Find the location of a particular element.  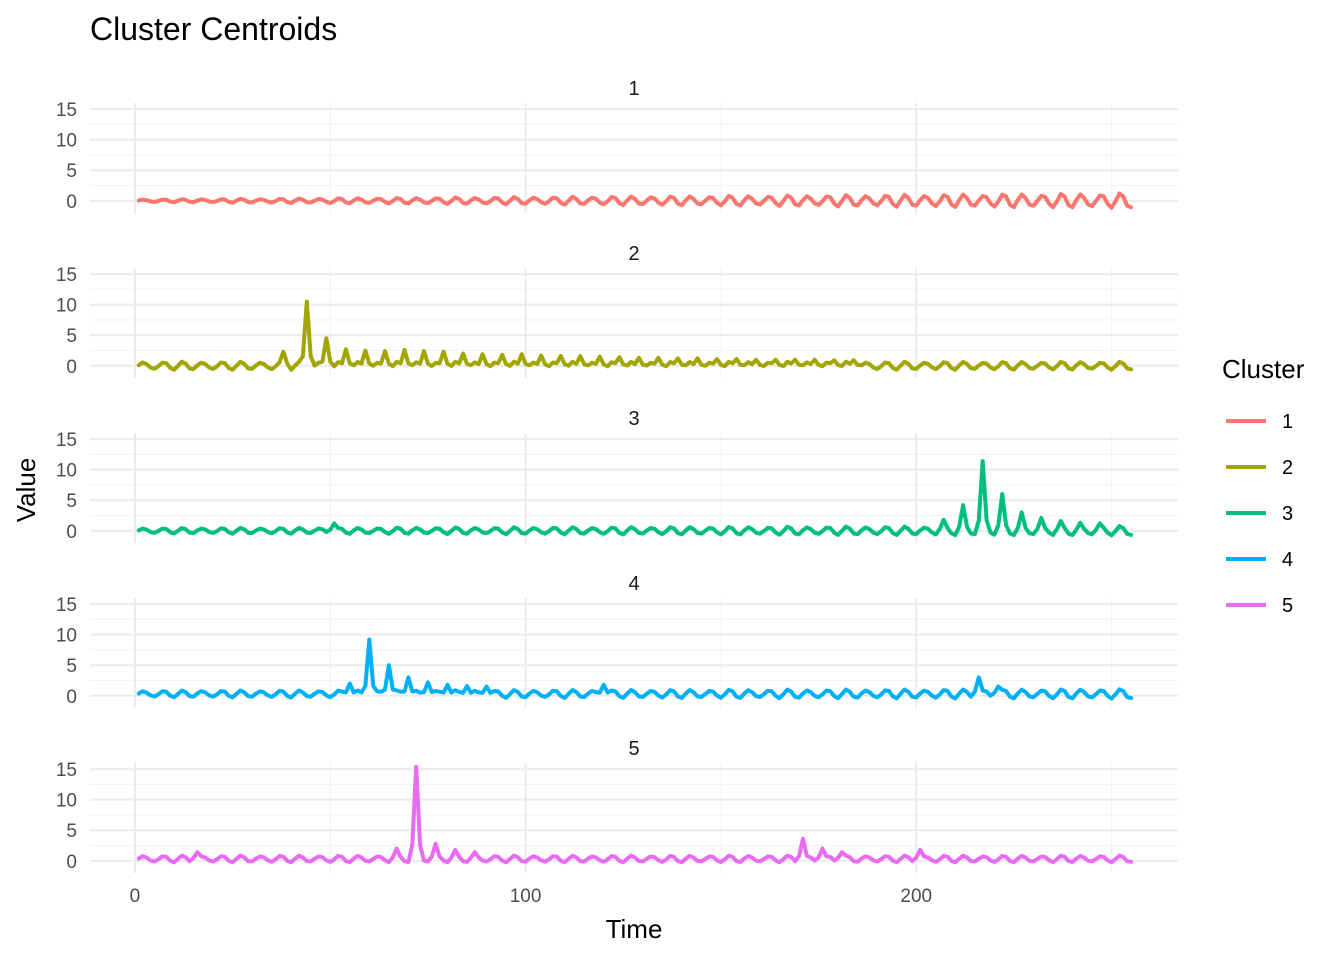

y-axis-title: Value is located at coordinates (26, 490).